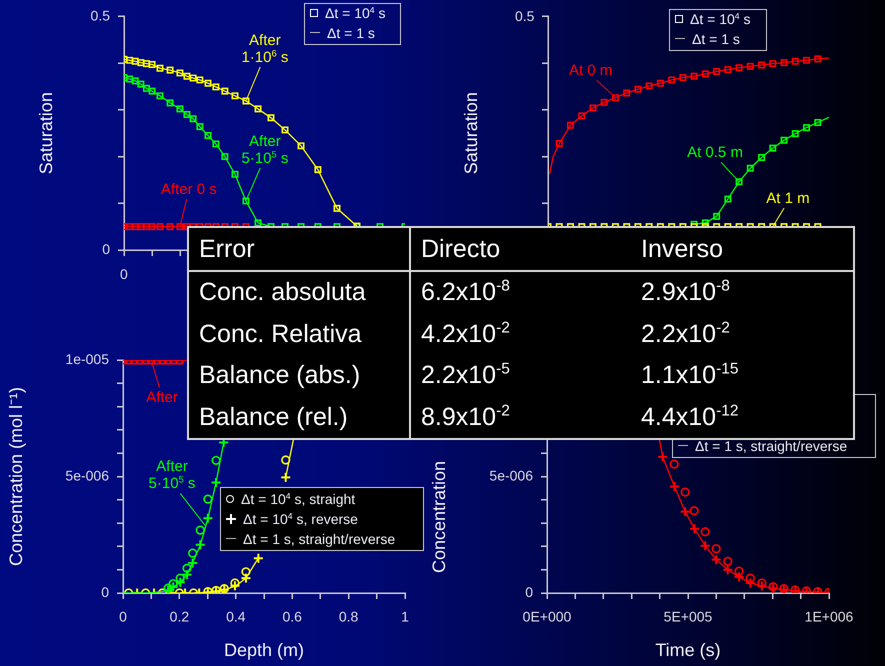 This screenshot has width=885, height=666. Describe the element at coordinates (688, 650) in the screenshot. I see `x-axis-title: Time (s)` at that location.